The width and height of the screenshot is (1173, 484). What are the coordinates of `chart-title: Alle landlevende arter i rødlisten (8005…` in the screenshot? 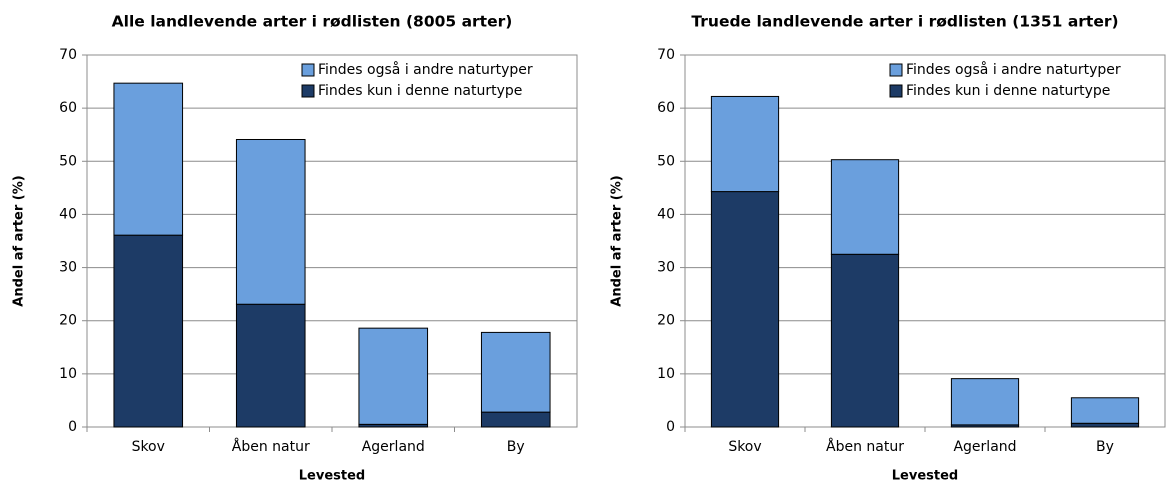 It's located at (312, 22).